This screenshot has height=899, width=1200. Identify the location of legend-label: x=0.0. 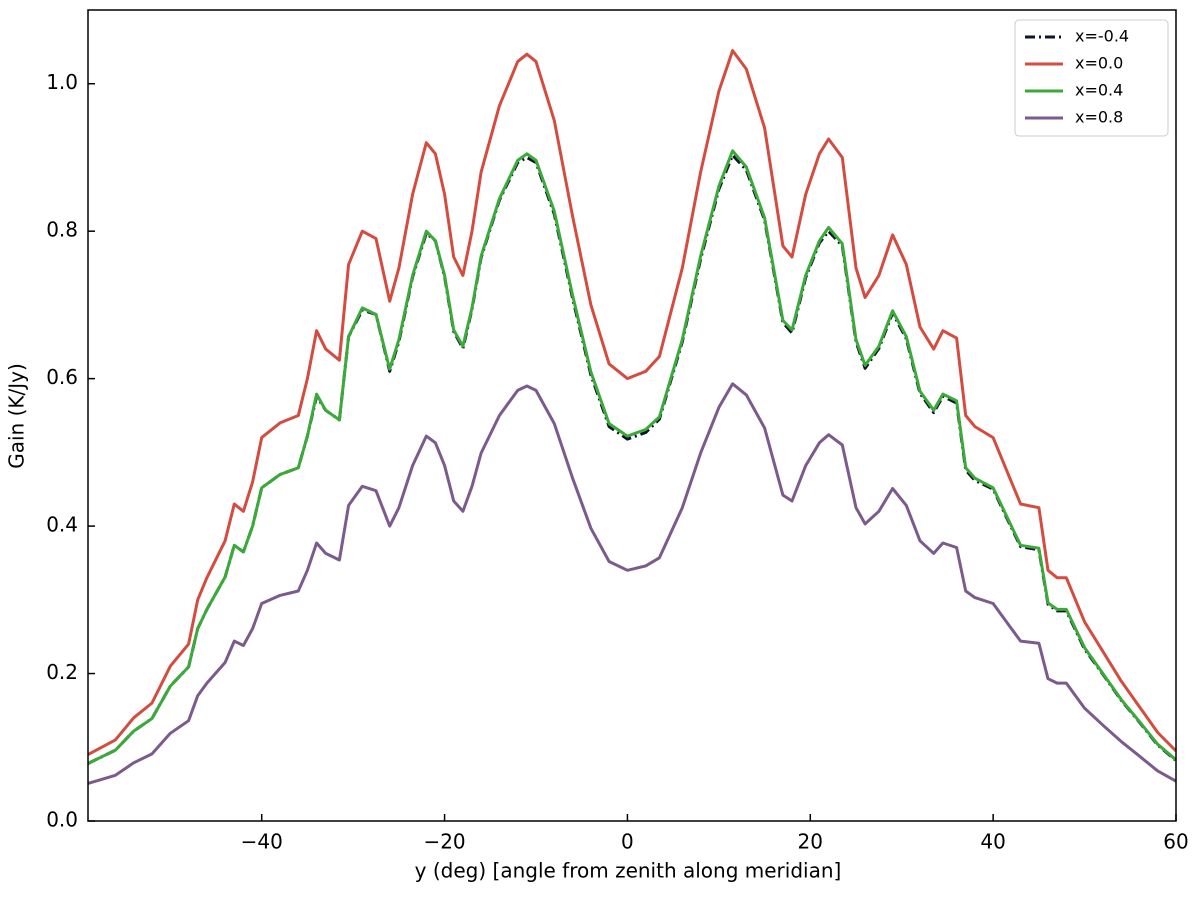
(1099, 63).